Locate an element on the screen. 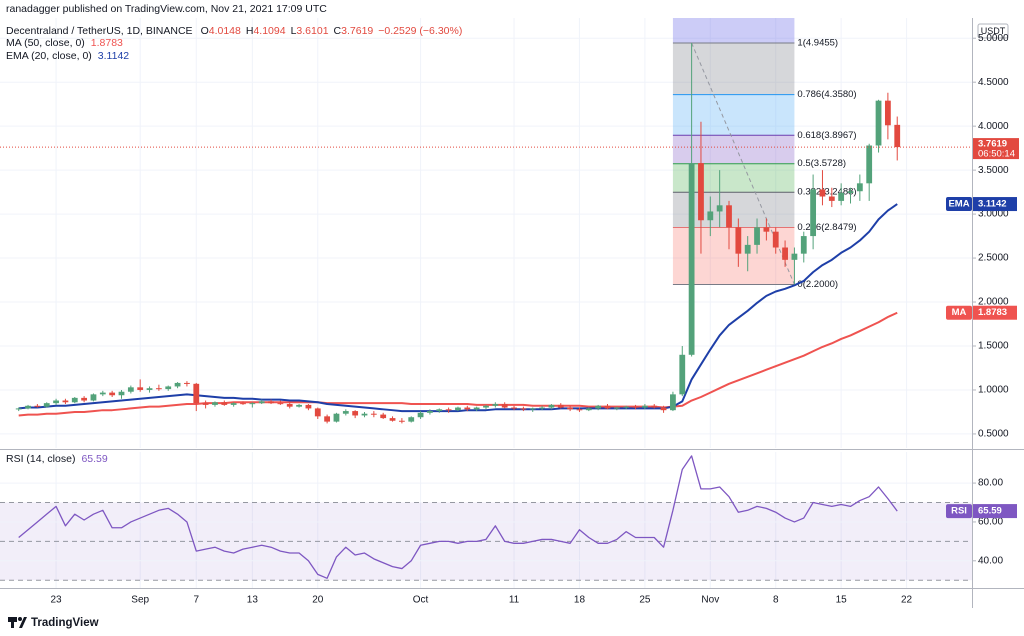 This screenshot has height=636, width=1024. x-tick-label: Oct is located at coordinates (421, 600).